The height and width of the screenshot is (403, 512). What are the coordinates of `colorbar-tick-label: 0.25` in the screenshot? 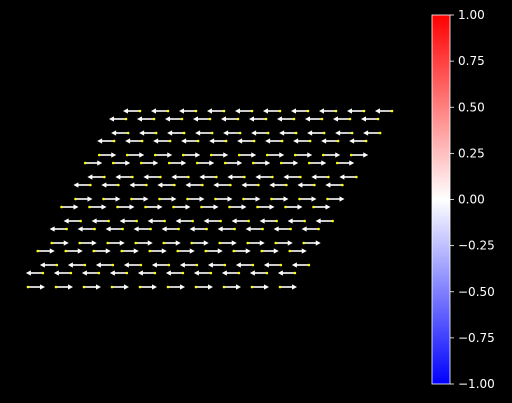 It's located at (471, 153).